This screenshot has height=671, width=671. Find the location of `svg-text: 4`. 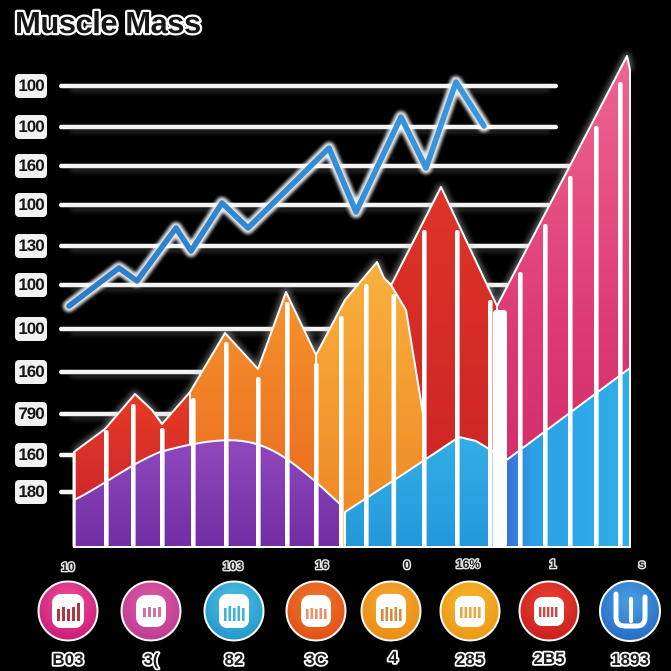

svg-text: 4 is located at coordinates (393, 657).